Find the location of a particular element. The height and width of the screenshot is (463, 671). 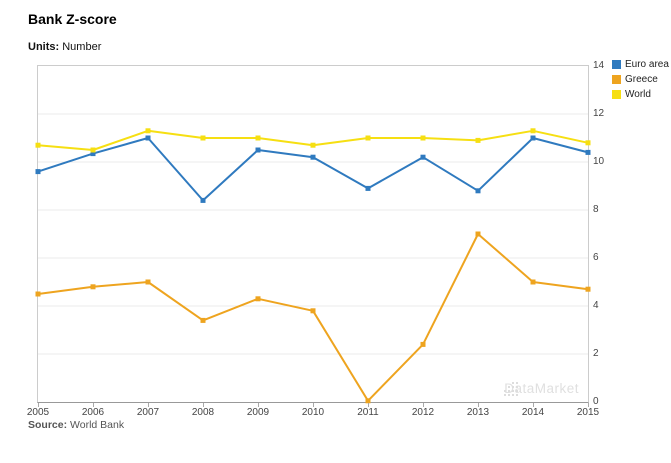

legend-label: Euro area is located at coordinates (647, 64).